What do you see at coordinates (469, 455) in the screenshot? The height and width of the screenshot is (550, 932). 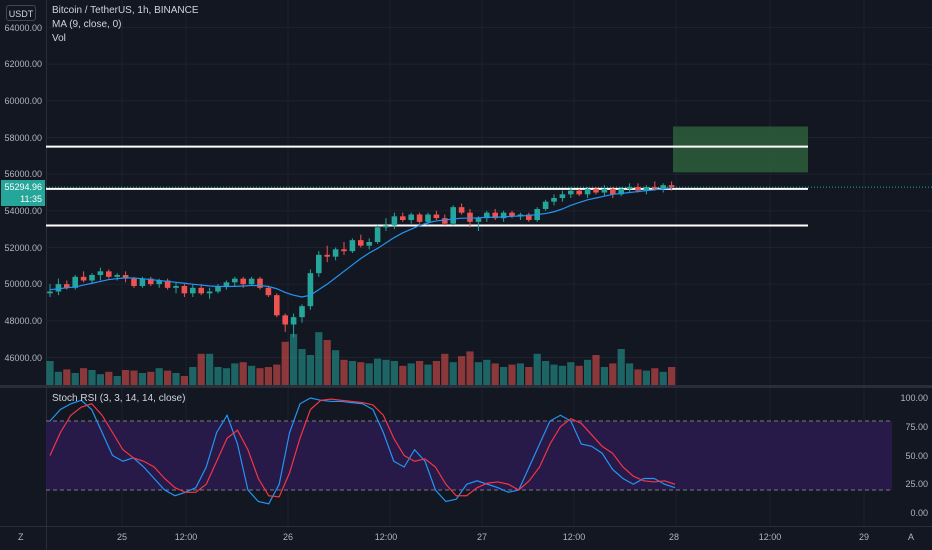 I see `stoch-rsi-band` at bounding box center [469, 455].